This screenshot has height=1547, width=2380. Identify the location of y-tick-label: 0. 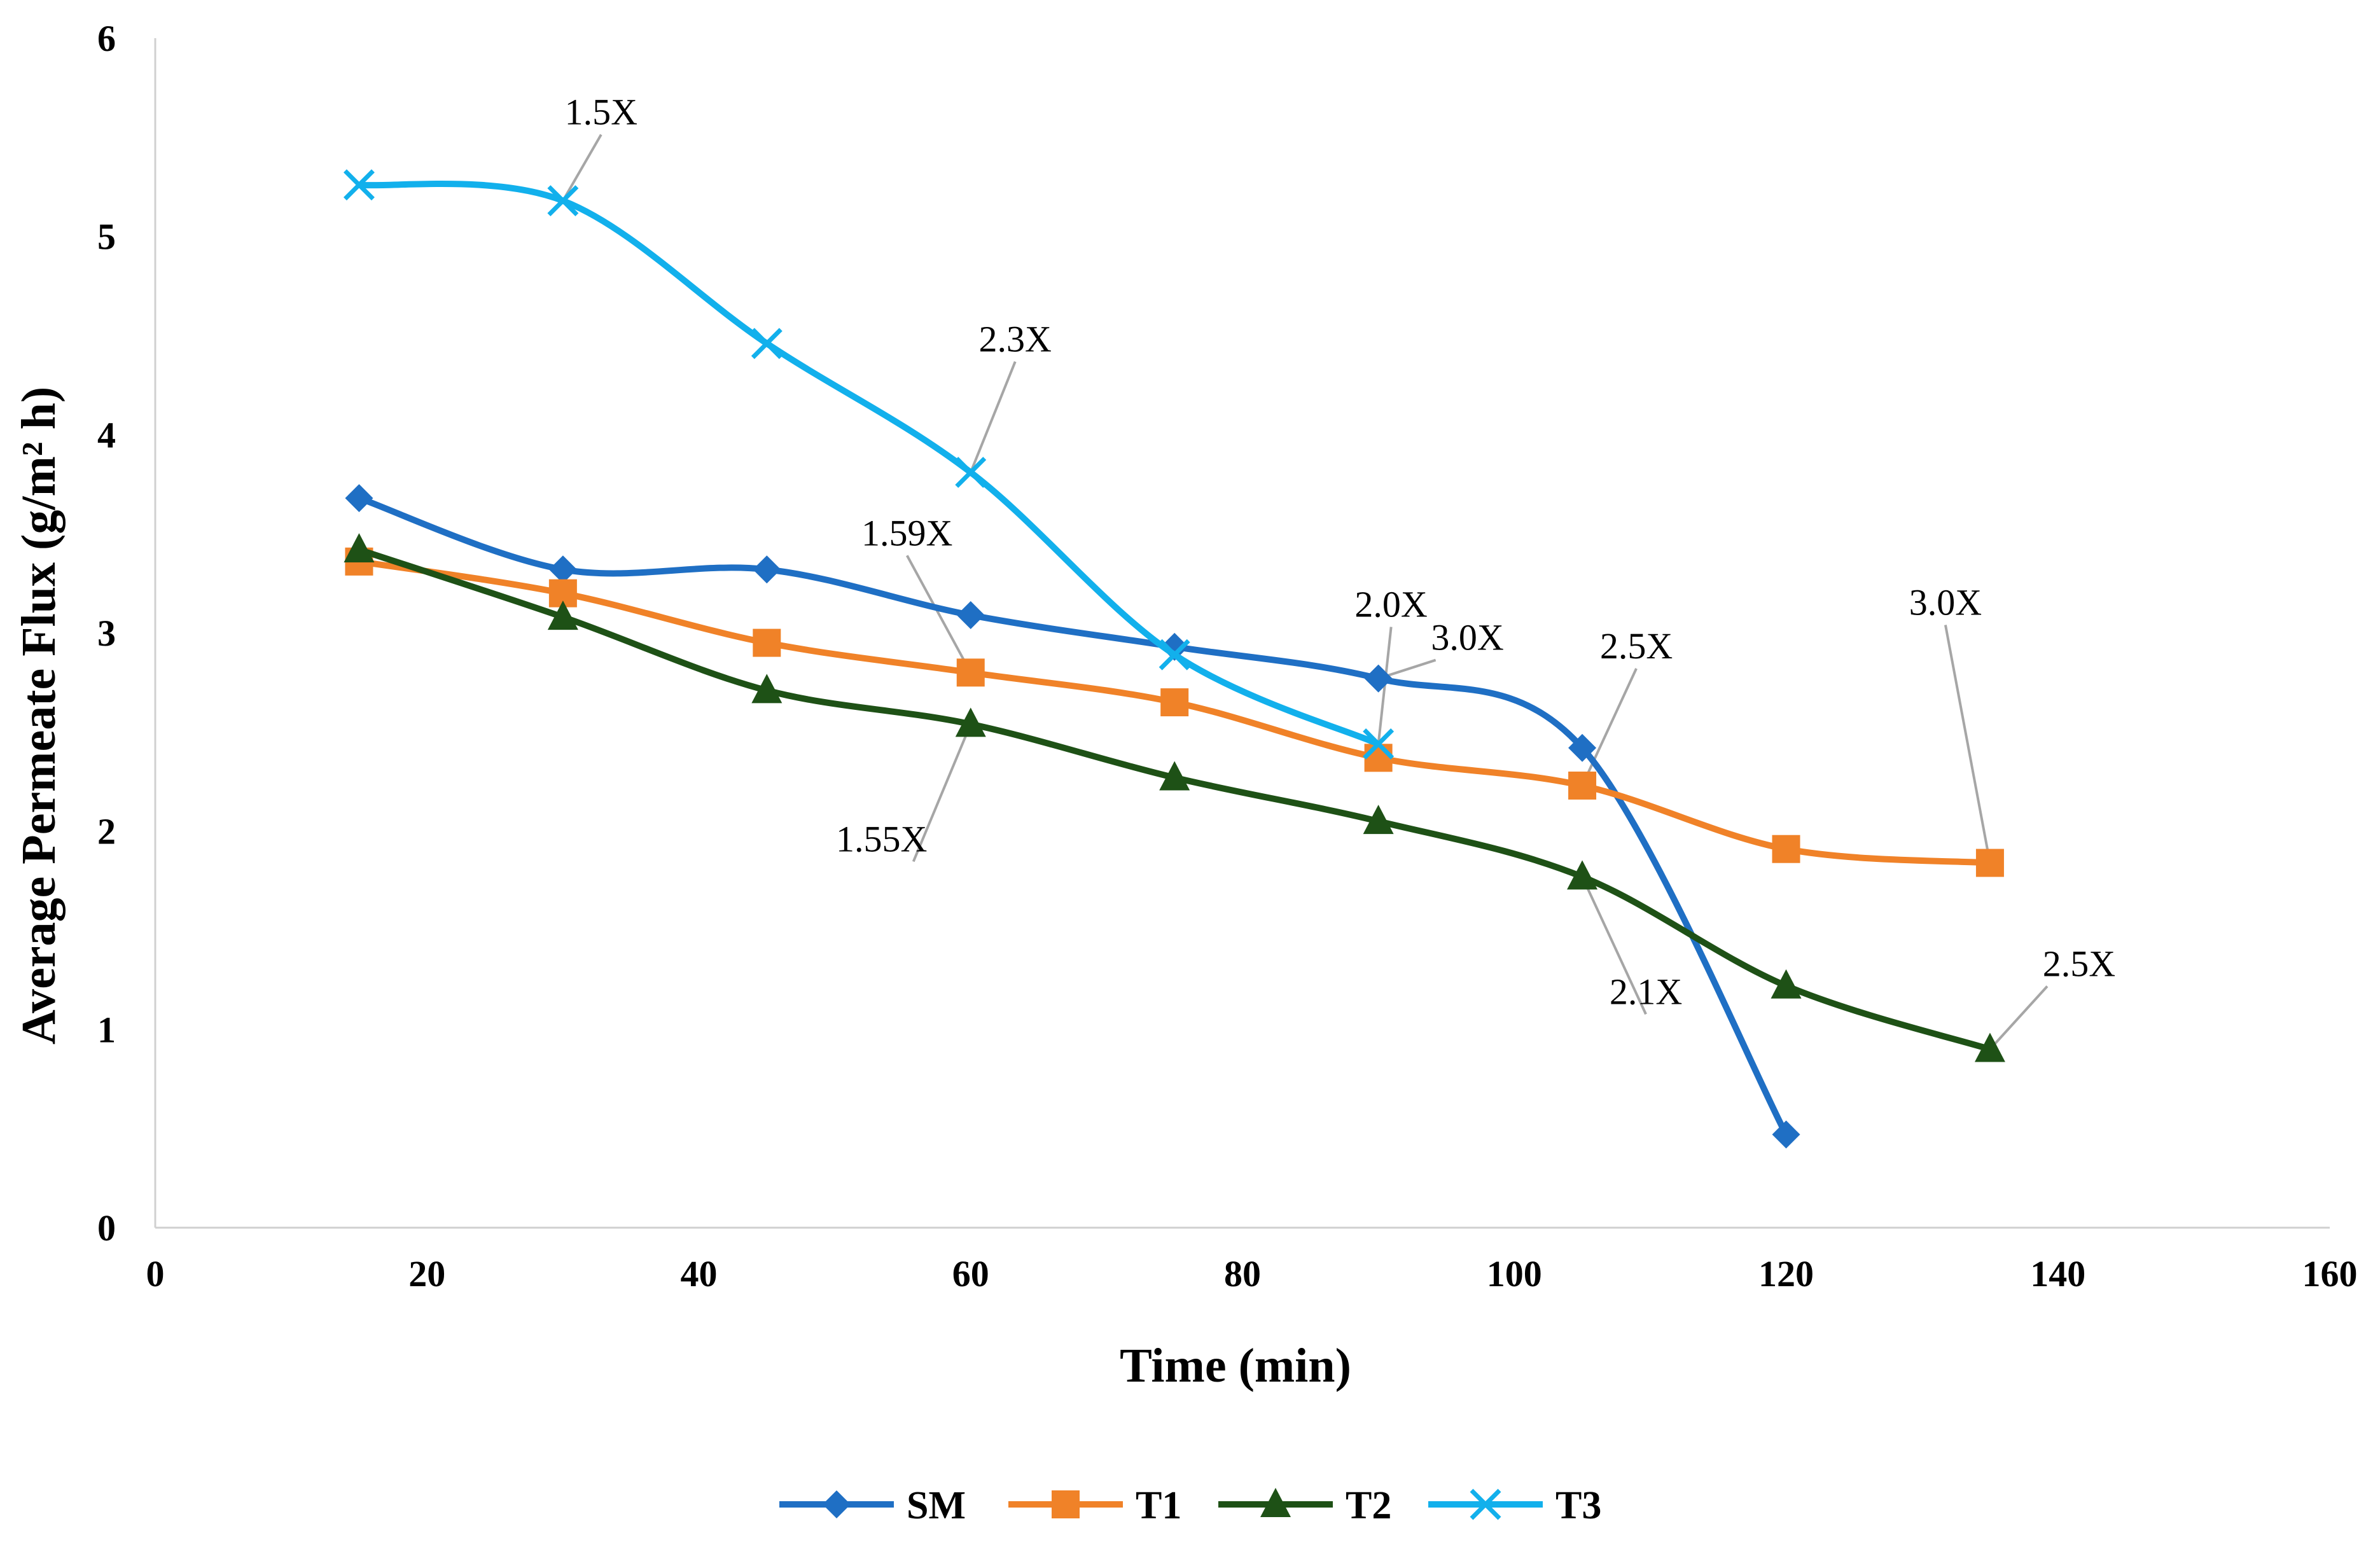
(107, 1228).